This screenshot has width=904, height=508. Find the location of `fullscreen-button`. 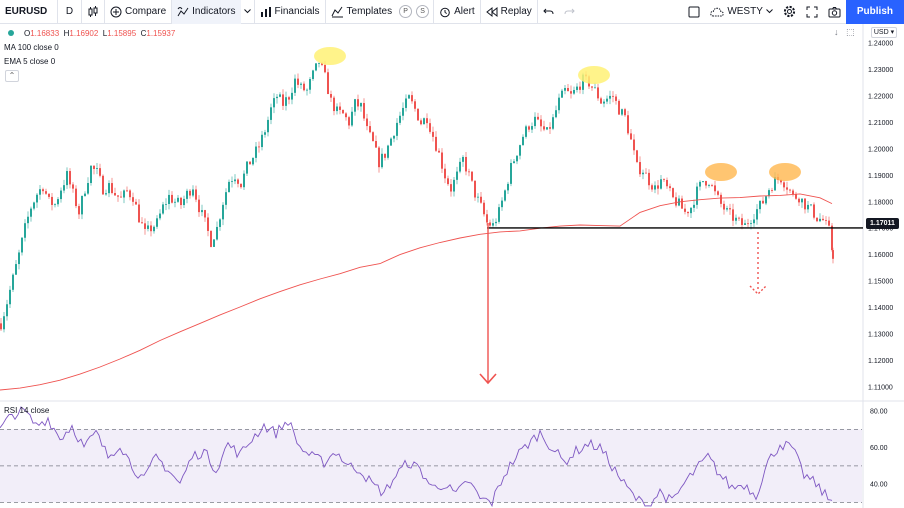

fullscreen-button is located at coordinates (812, 12).